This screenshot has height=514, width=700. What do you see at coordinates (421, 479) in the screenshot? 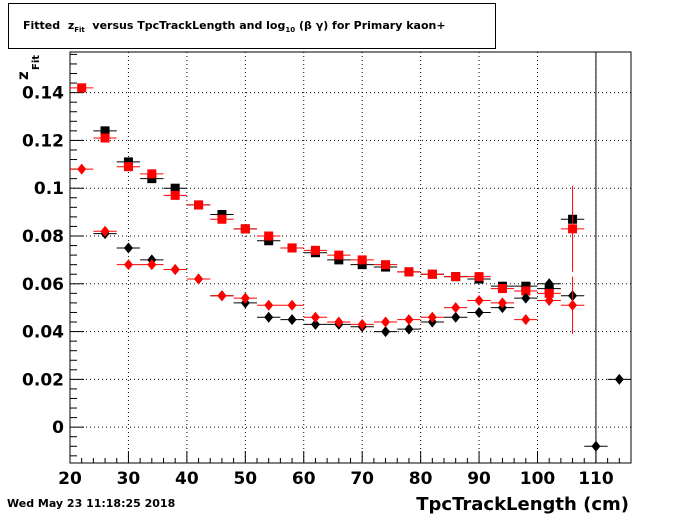
I see `x-tick-label: 80` at bounding box center [421, 479].